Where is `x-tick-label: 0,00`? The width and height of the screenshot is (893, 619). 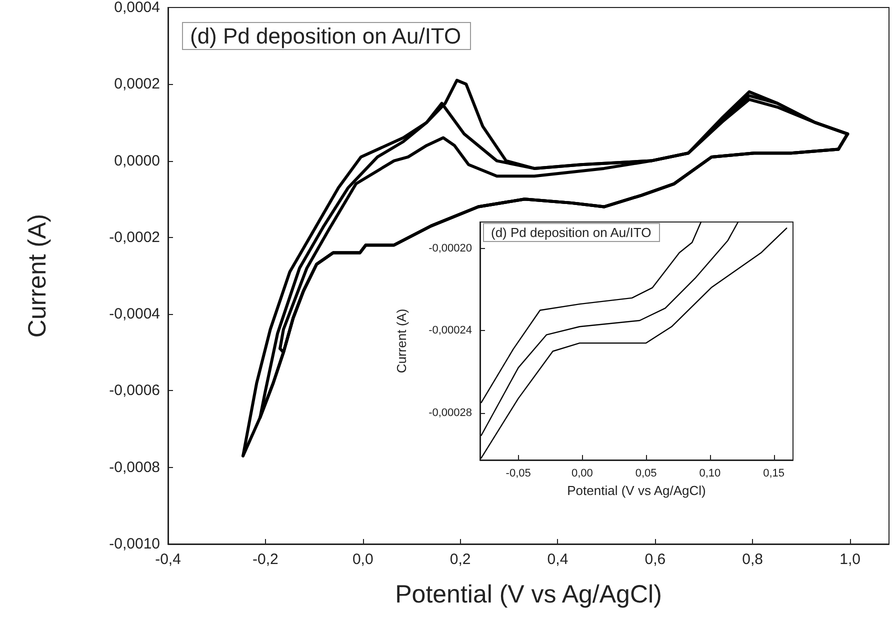
x-tick-label: 0,00 is located at coordinates (582, 474).